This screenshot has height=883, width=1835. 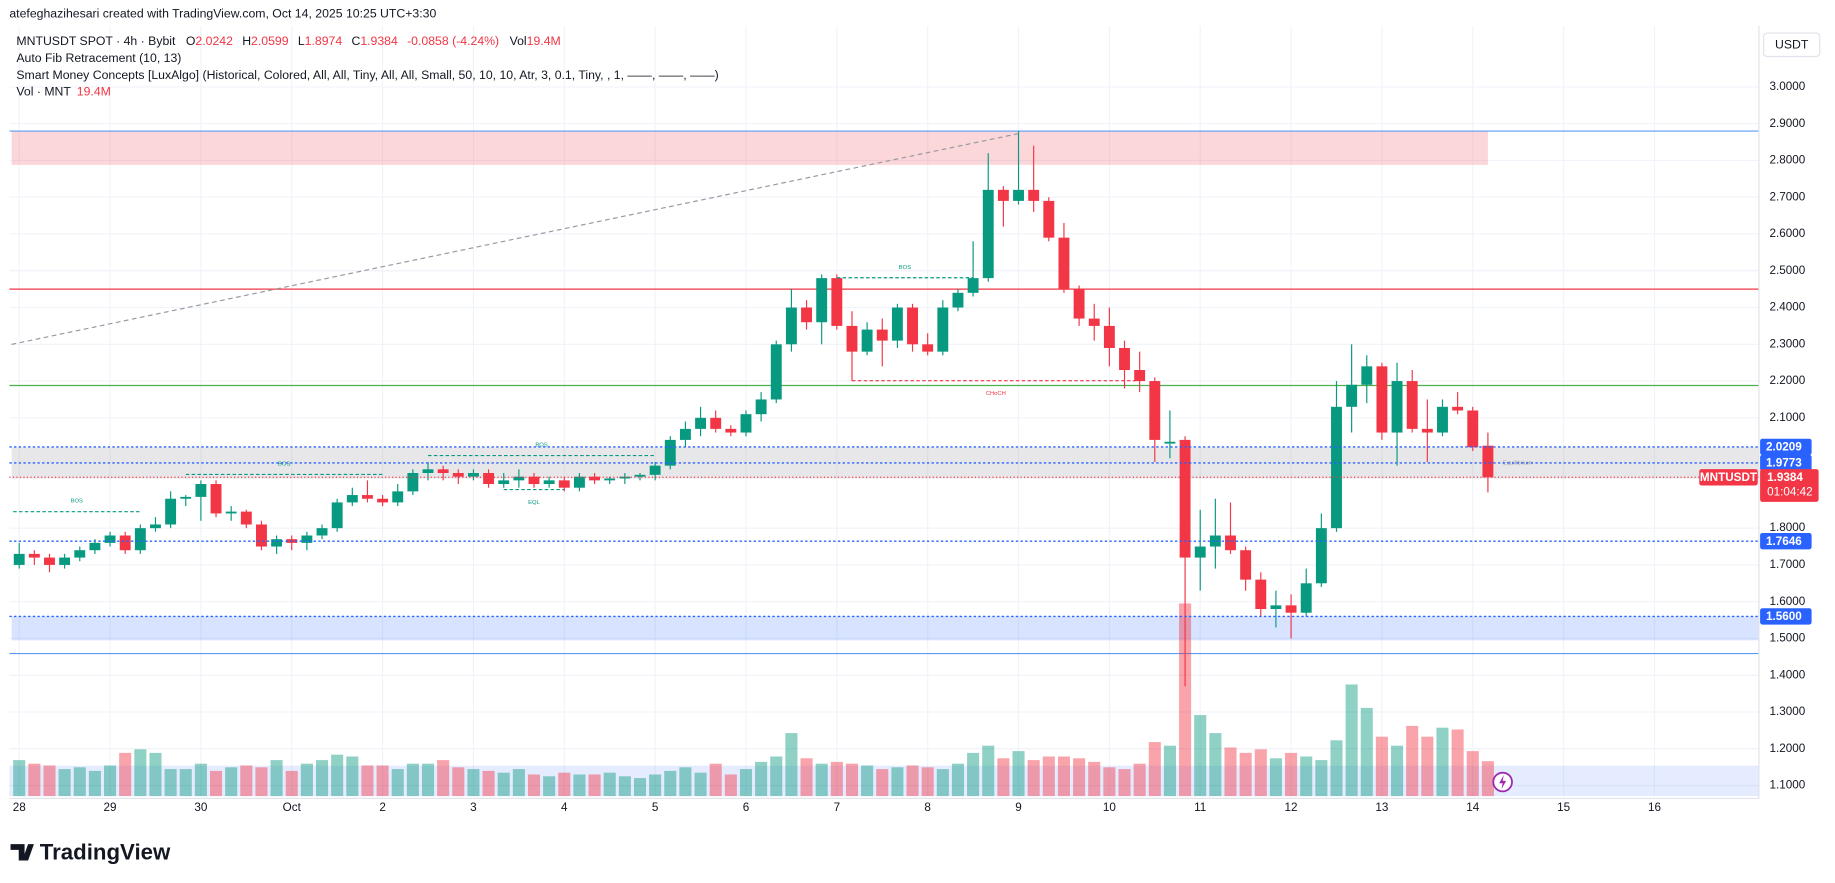 I want to click on currency-box, so click(x=1792, y=45).